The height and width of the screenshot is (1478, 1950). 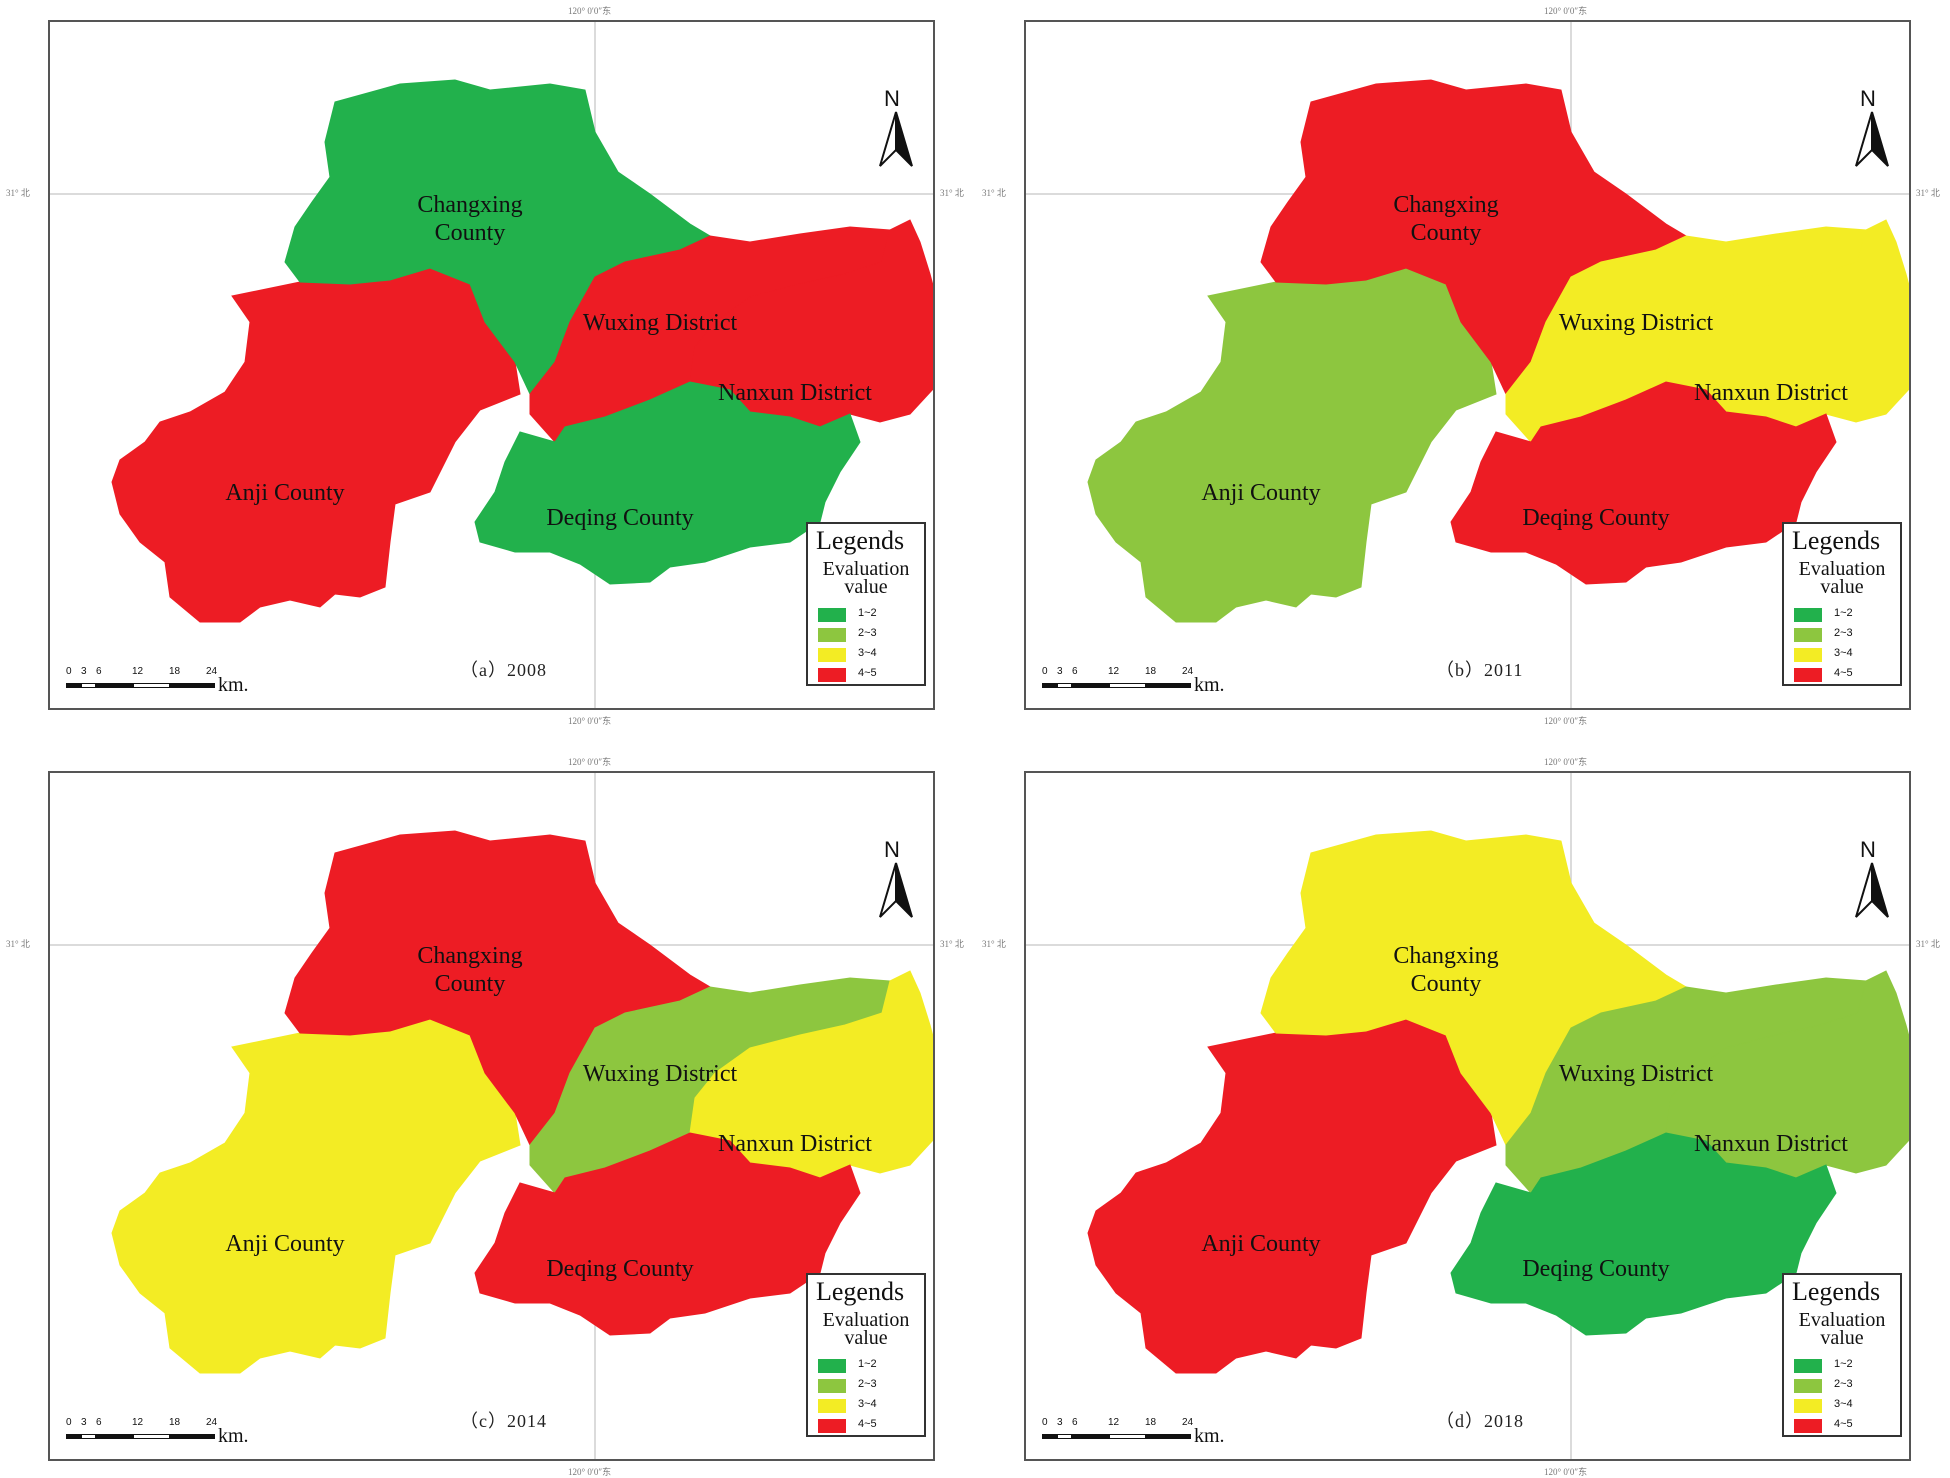 I want to click on panel-caption: （a）2008, so click(x=503, y=670).